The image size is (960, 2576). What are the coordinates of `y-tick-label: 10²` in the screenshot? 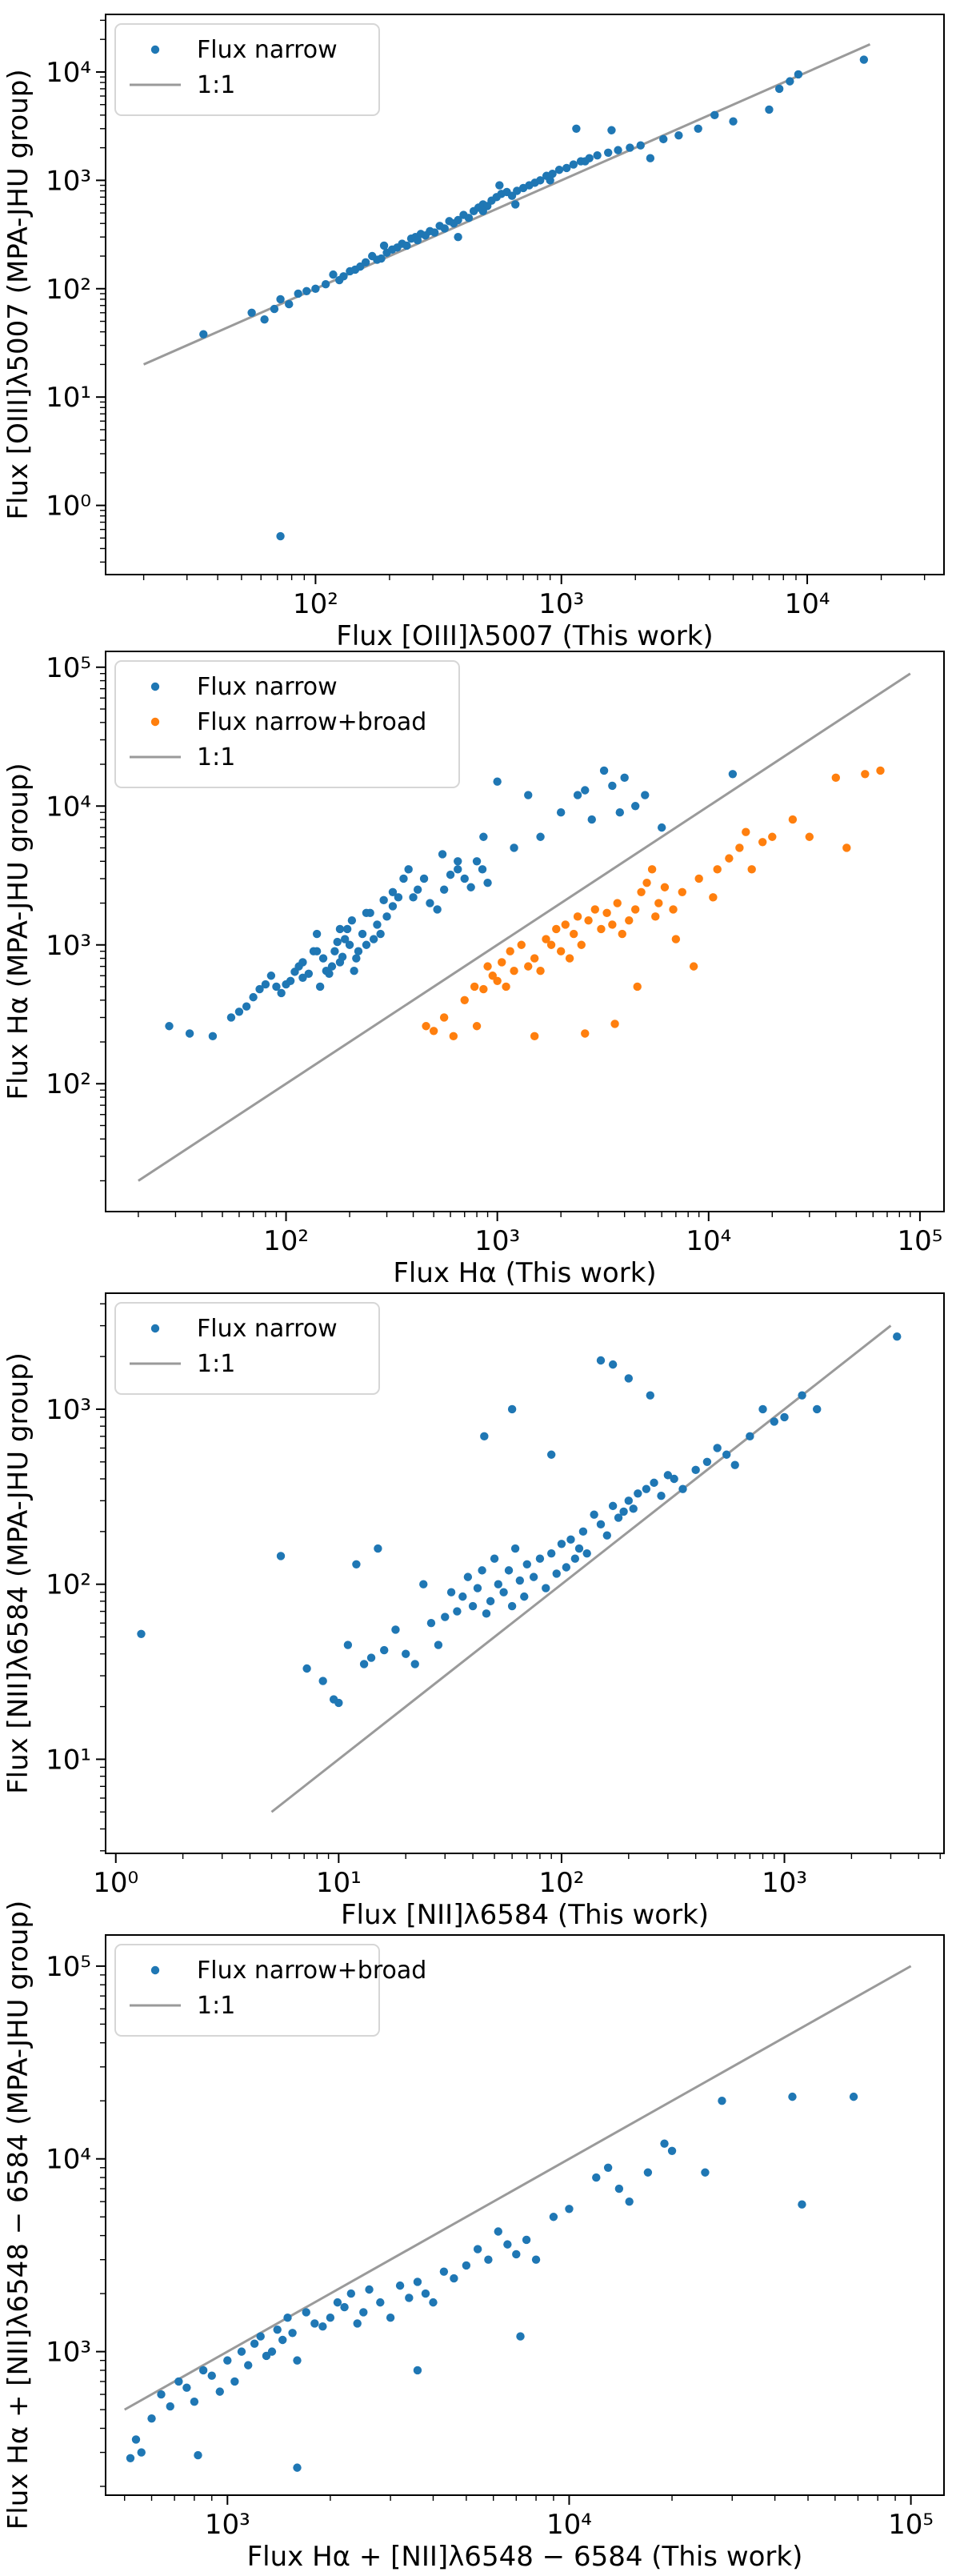 It's located at (68, 1084).